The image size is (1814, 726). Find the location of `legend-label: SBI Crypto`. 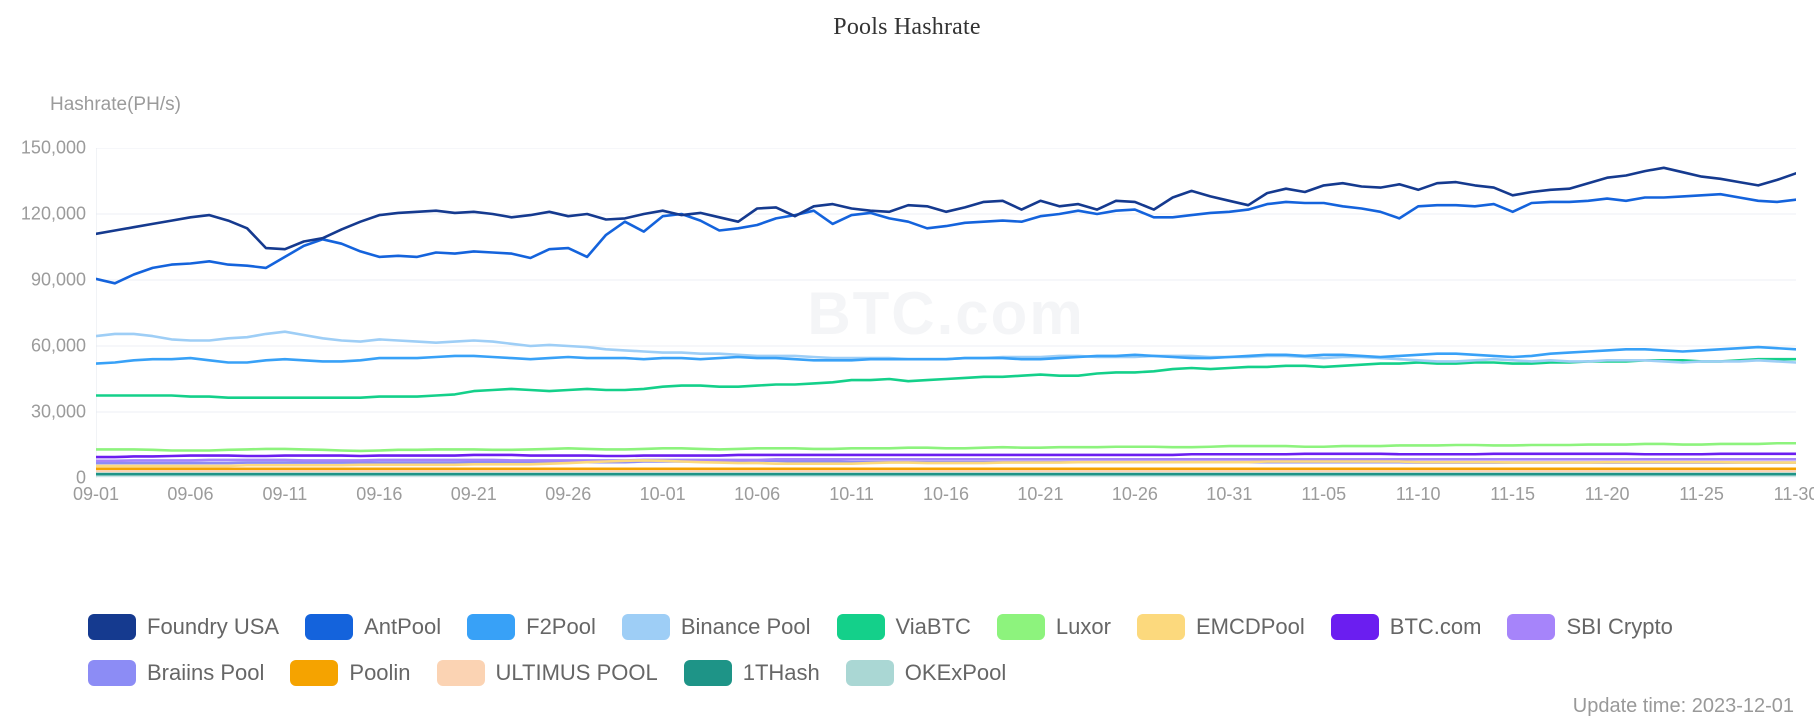

legend-label: SBI Crypto is located at coordinates (1619, 626).